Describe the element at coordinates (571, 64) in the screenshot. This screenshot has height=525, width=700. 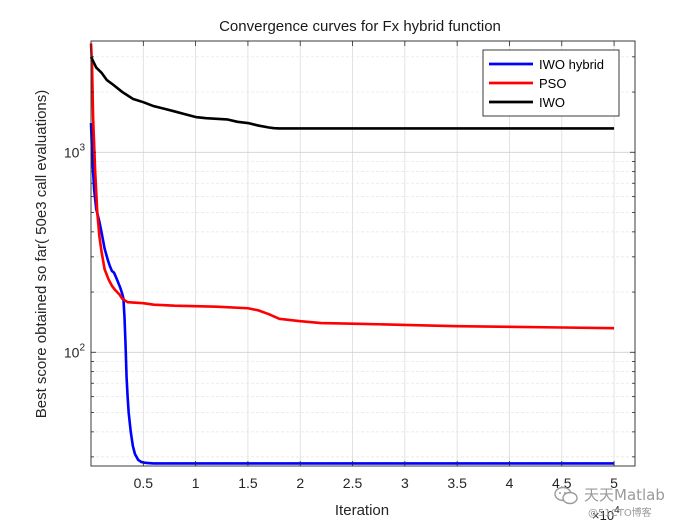
I see `legend-label-iwo-hybrid: IWO hybrid` at that location.